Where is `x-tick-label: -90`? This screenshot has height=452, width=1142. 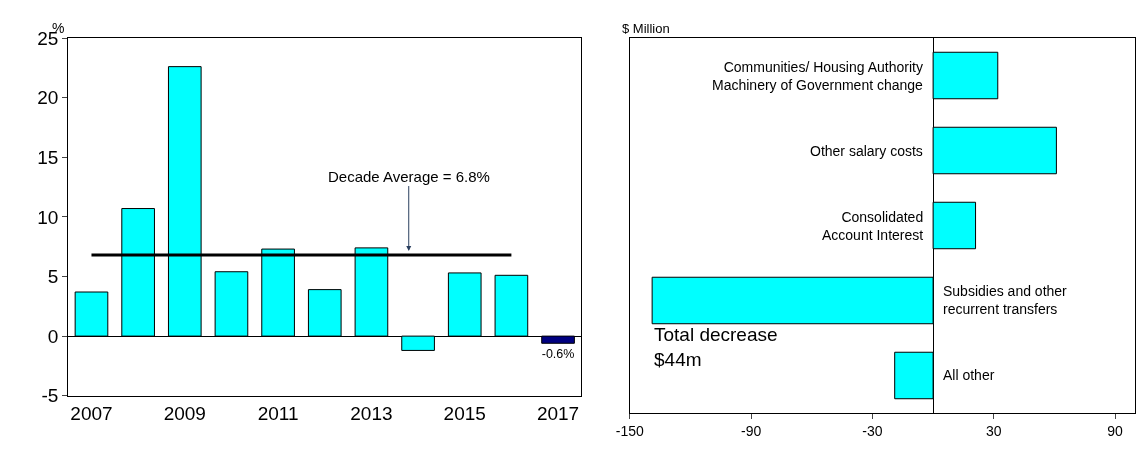 x-tick-label: -90 is located at coordinates (751, 430).